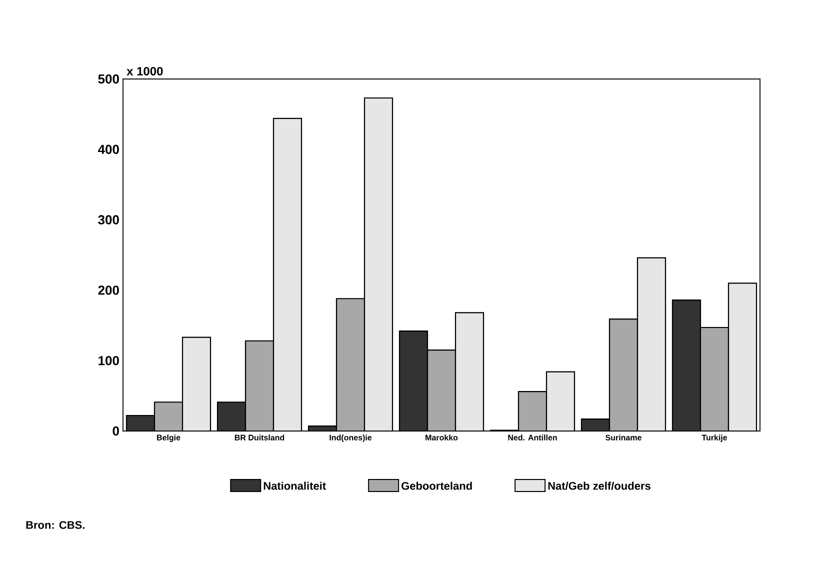 The width and height of the screenshot is (813, 585). What do you see at coordinates (55, 525) in the screenshot?
I see `text: Bron: CBS.` at bounding box center [55, 525].